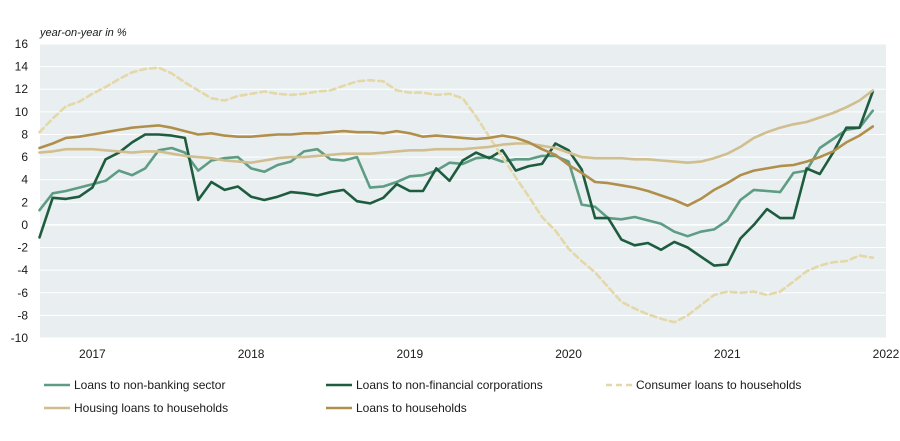 The width and height of the screenshot is (900, 441). I want to click on y-tick-label: 2, so click(24, 202).